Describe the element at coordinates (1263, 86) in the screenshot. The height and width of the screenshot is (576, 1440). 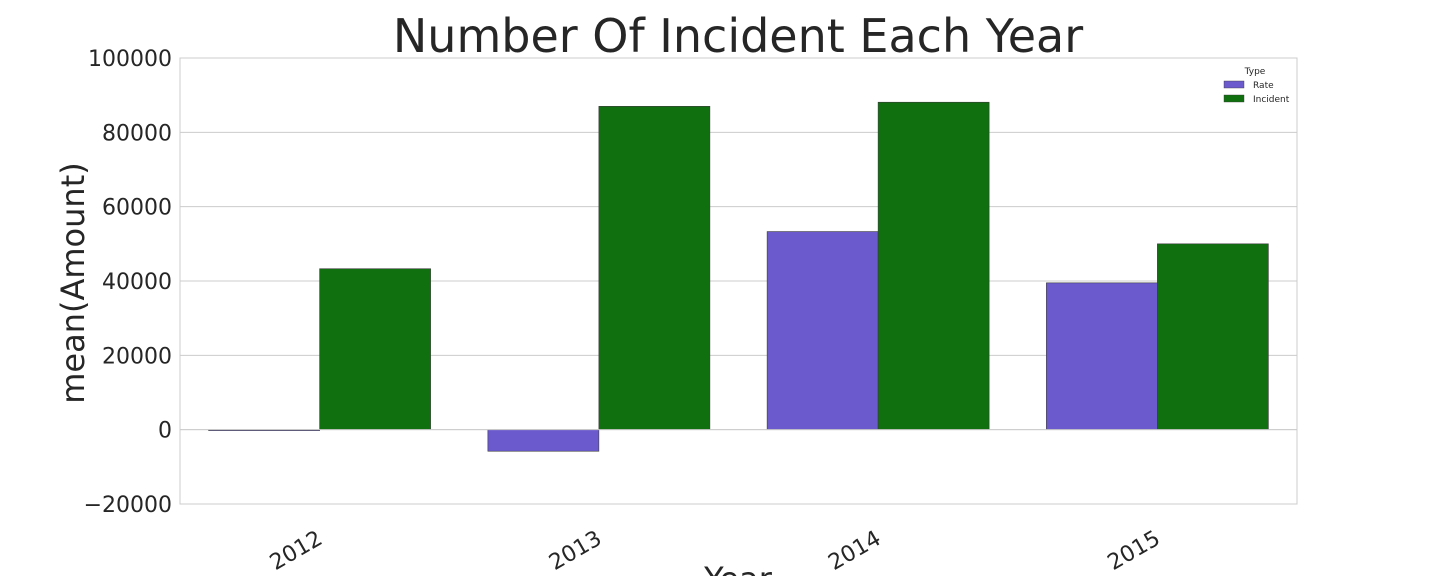
I see `legend-label-rate: Rate` at that location.